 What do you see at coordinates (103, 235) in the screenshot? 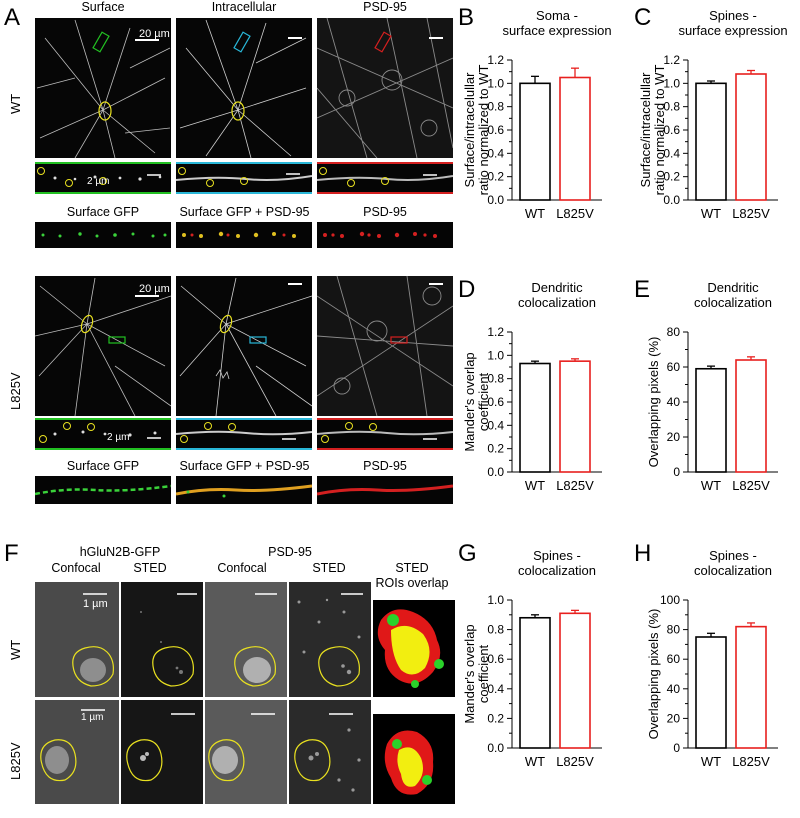
I see `color-strip-wt-green` at bounding box center [103, 235].